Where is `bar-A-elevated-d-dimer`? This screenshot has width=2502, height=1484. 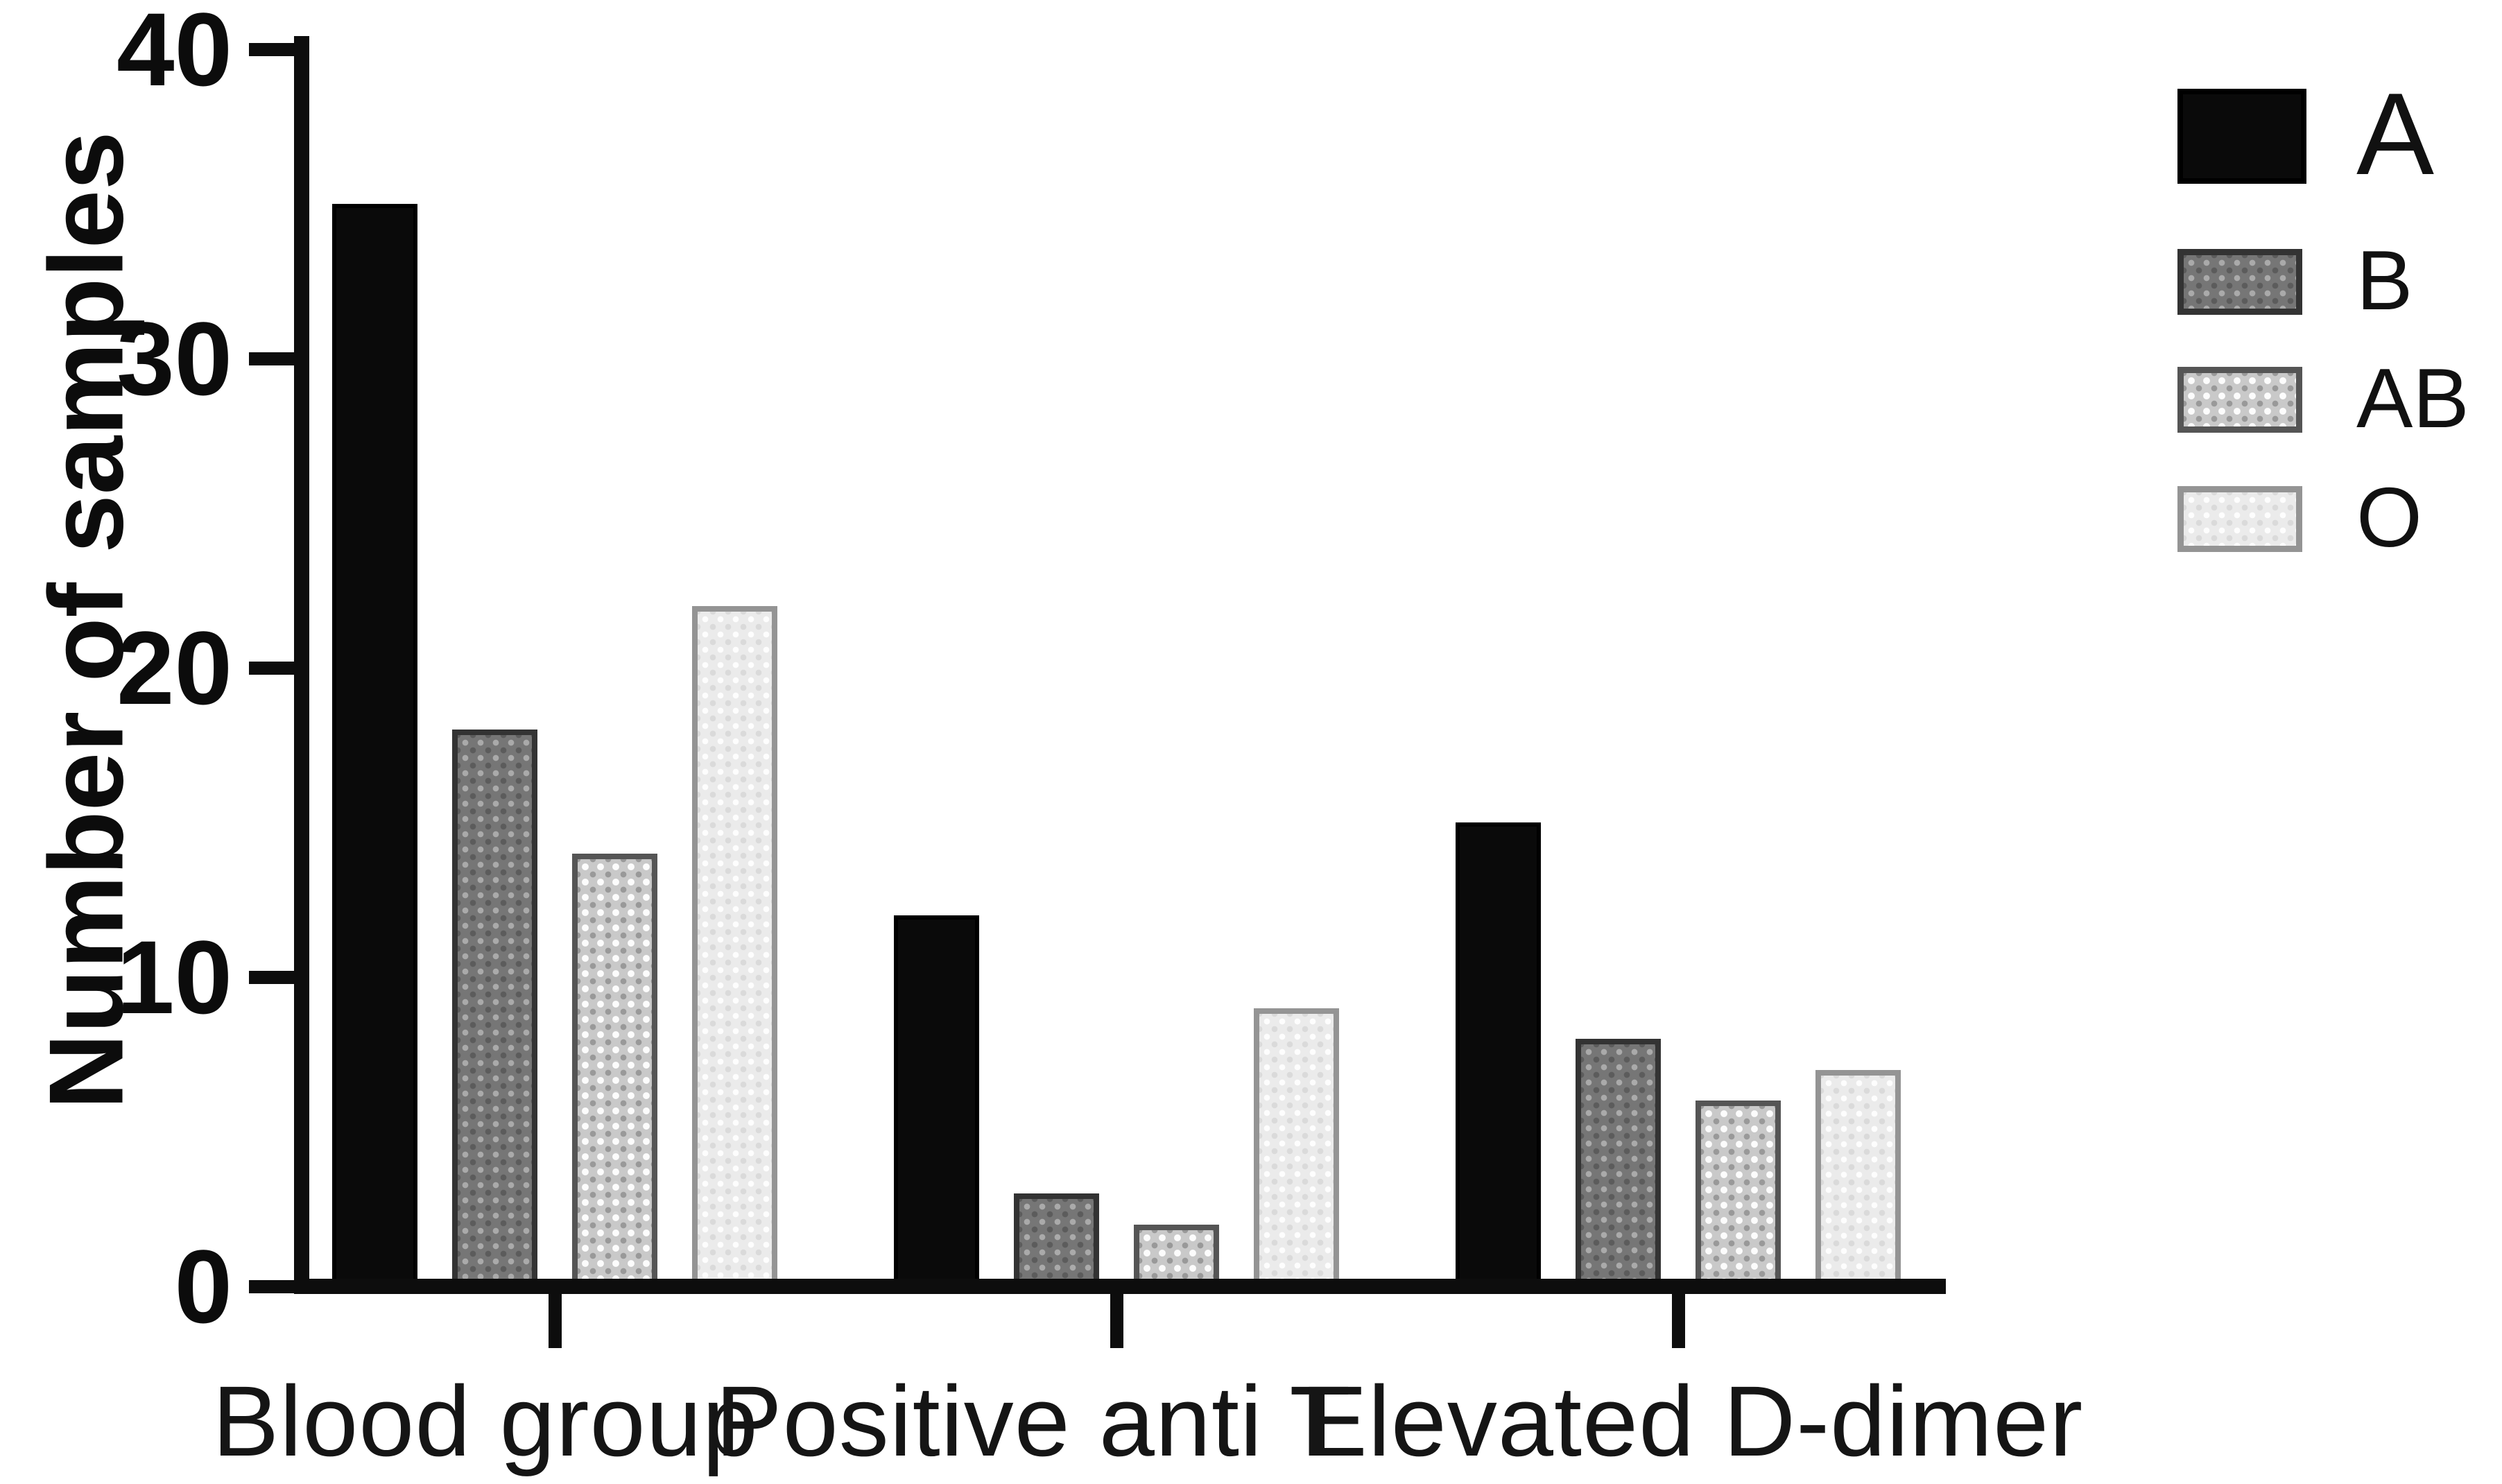 bar-A-elevated-d-dimer is located at coordinates (1499, 1054).